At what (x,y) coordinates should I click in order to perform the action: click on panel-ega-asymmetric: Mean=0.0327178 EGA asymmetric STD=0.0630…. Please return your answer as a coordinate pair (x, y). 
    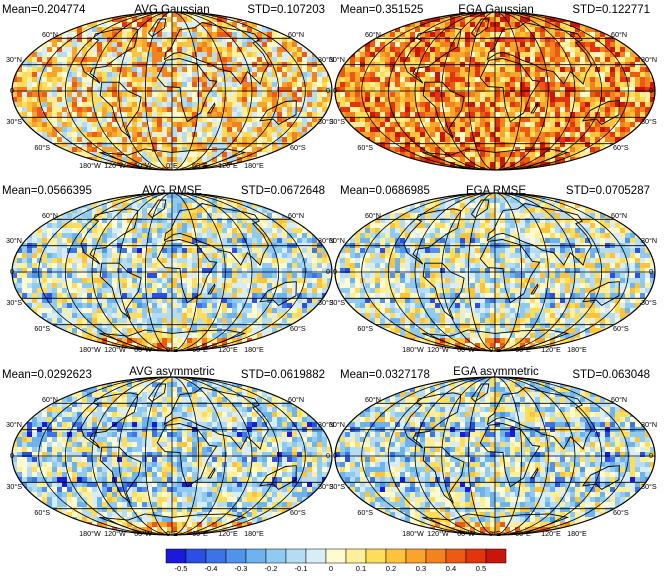
    Looking at the image, I should click on (493, 452).